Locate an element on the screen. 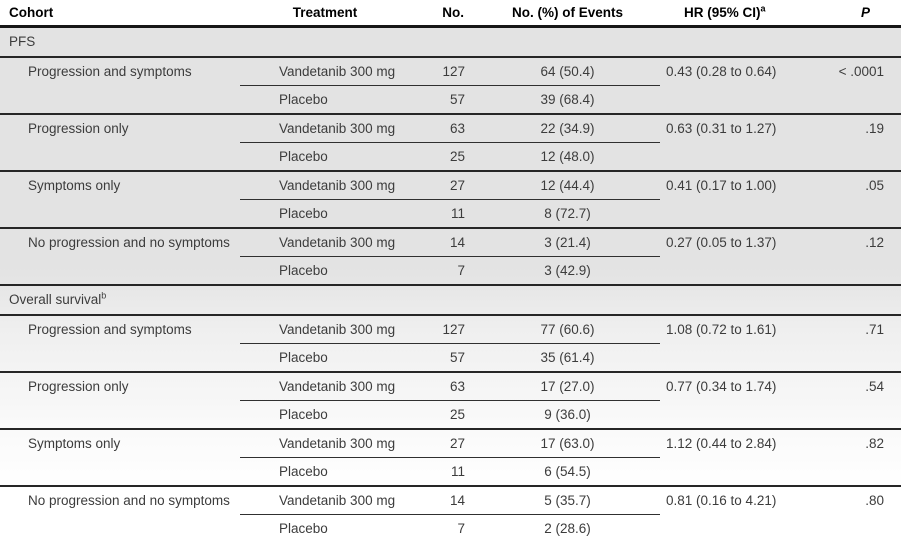  cohort-cell: Symptoms only is located at coordinates (120, 457).